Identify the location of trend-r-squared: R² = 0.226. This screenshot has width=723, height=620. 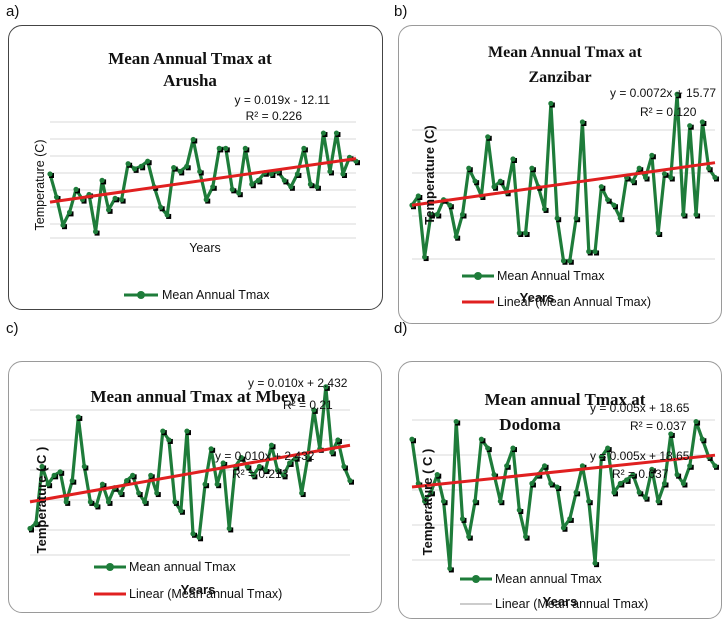
(274, 116).